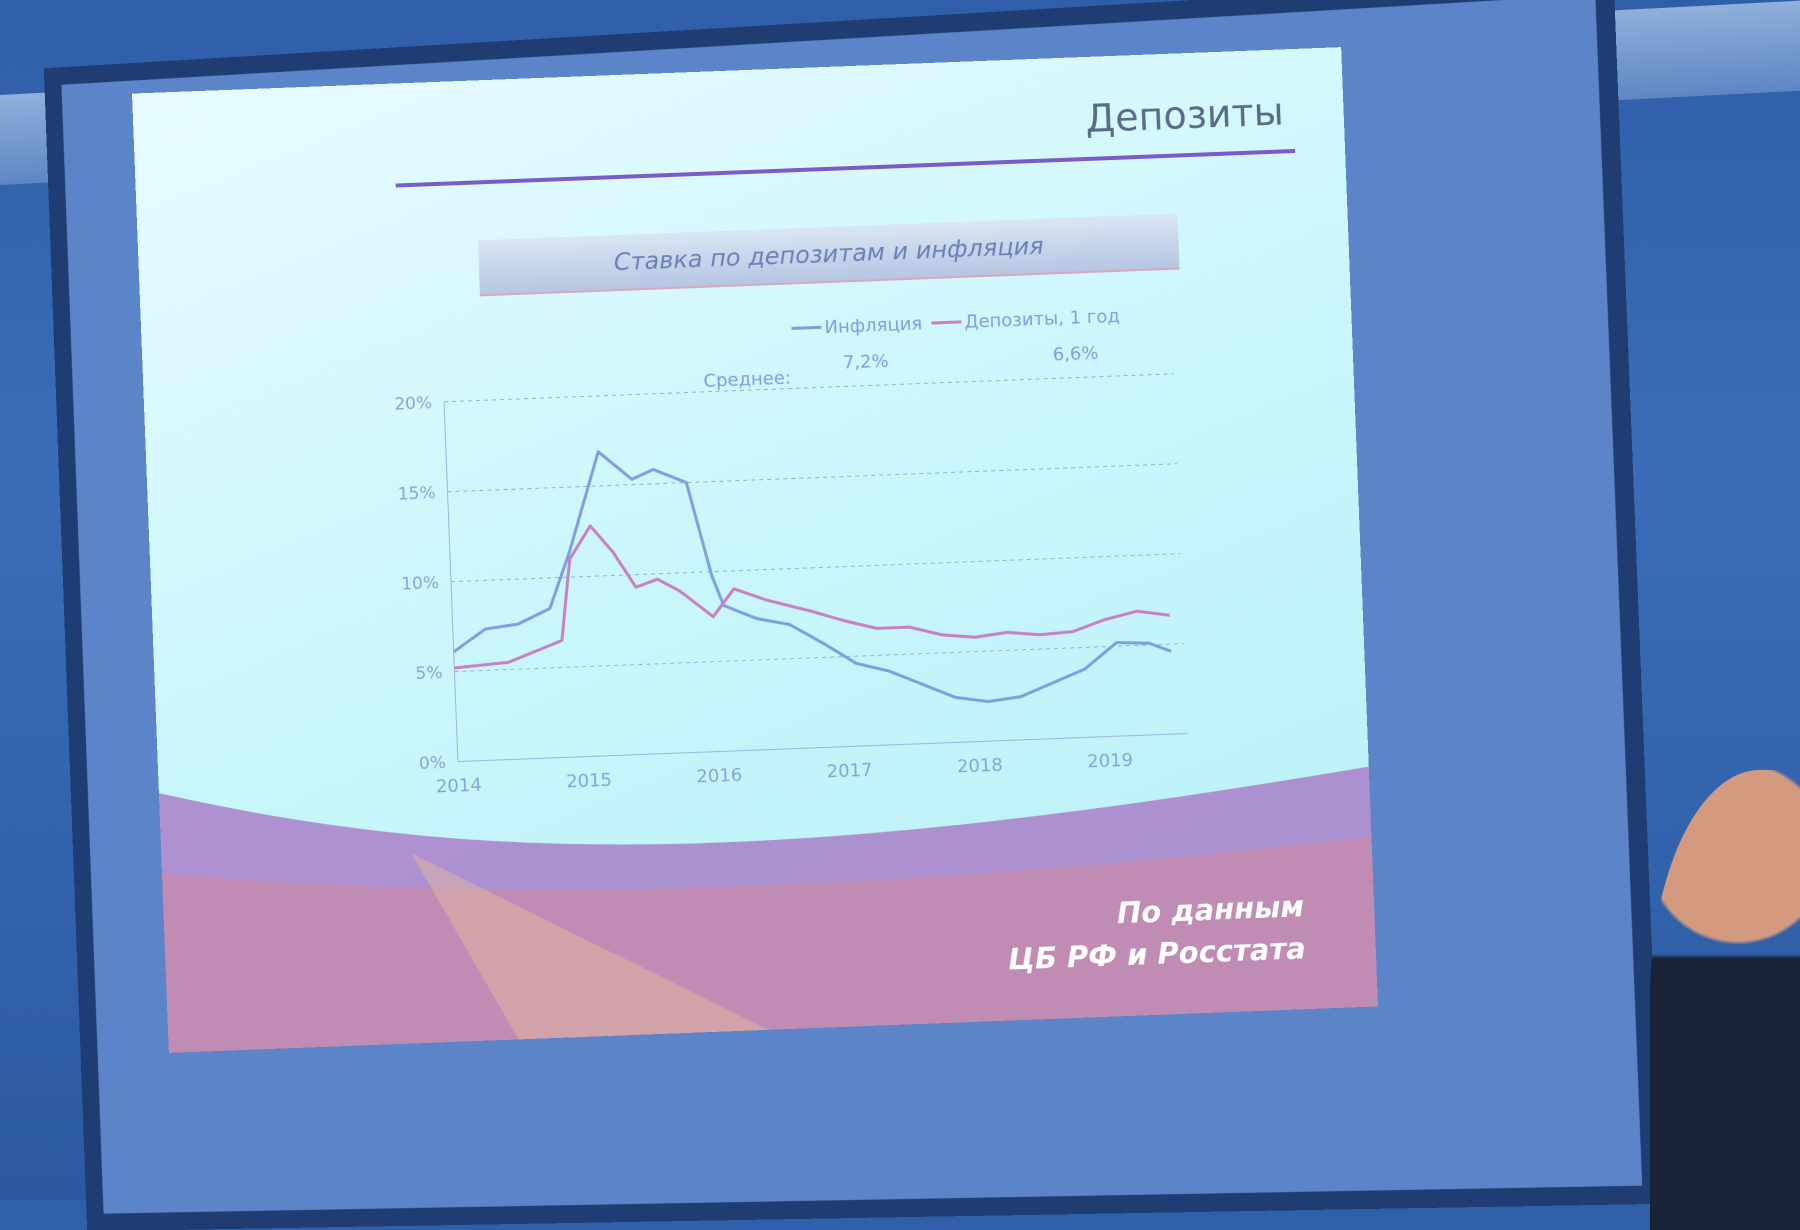 This screenshot has width=1800, height=1230. What do you see at coordinates (413, 403) in the screenshot?
I see `y-tick-label: 20%` at bounding box center [413, 403].